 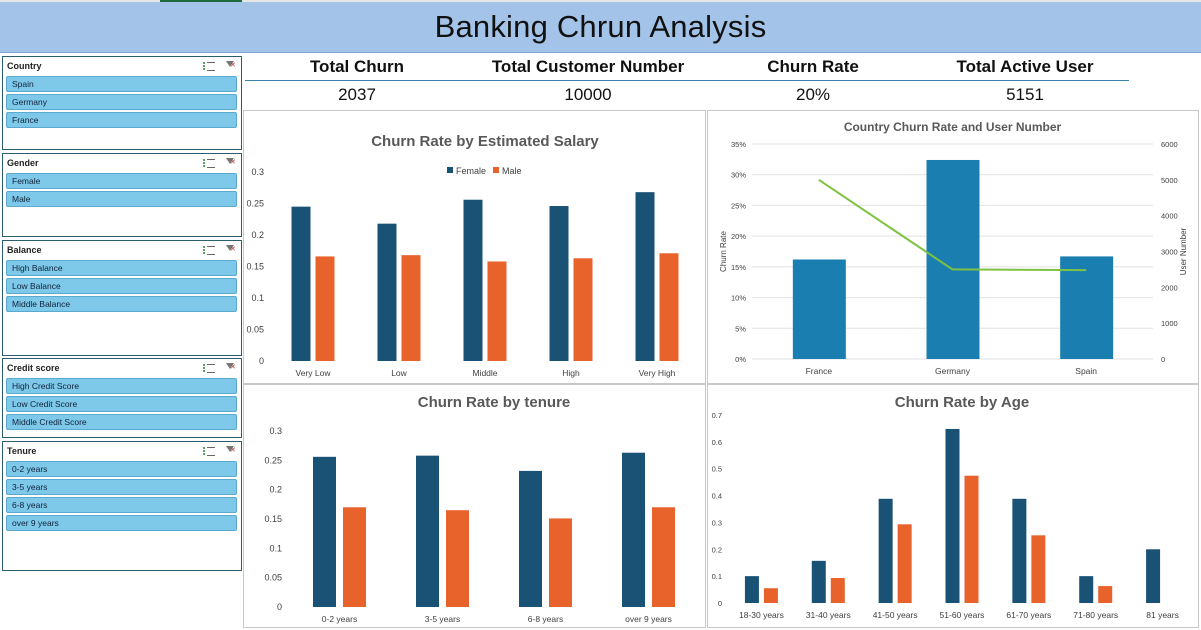 What do you see at coordinates (738, 236) in the screenshot?
I see `y-tick-label: 20%` at bounding box center [738, 236].